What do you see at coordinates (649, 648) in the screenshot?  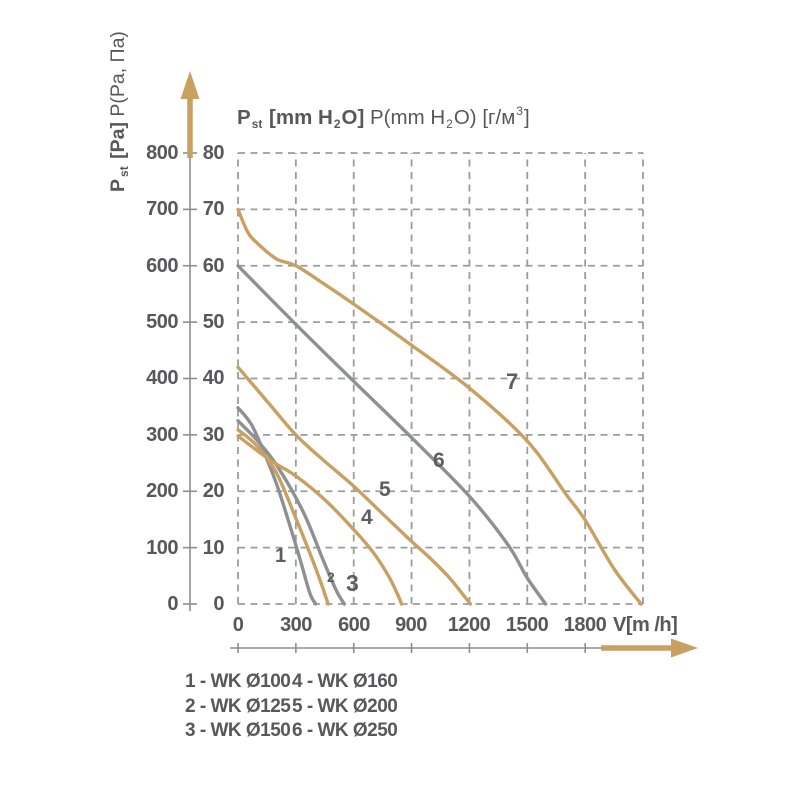 I see `x-axis-arrow-icon` at bounding box center [649, 648].